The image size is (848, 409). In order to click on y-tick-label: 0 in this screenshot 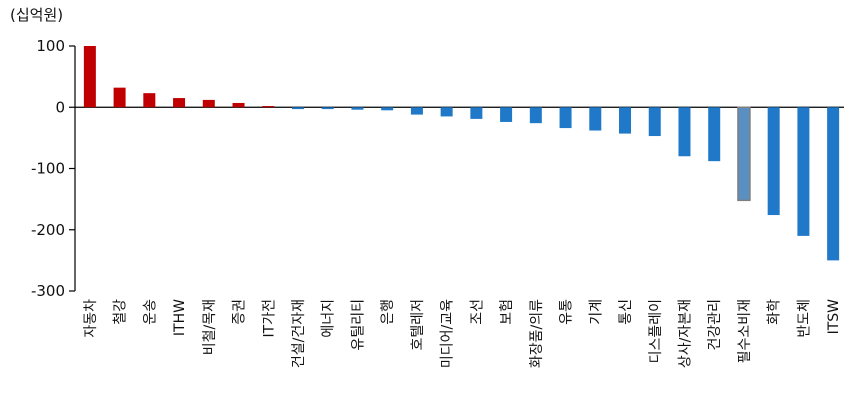, I will do `click(60, 107)`.